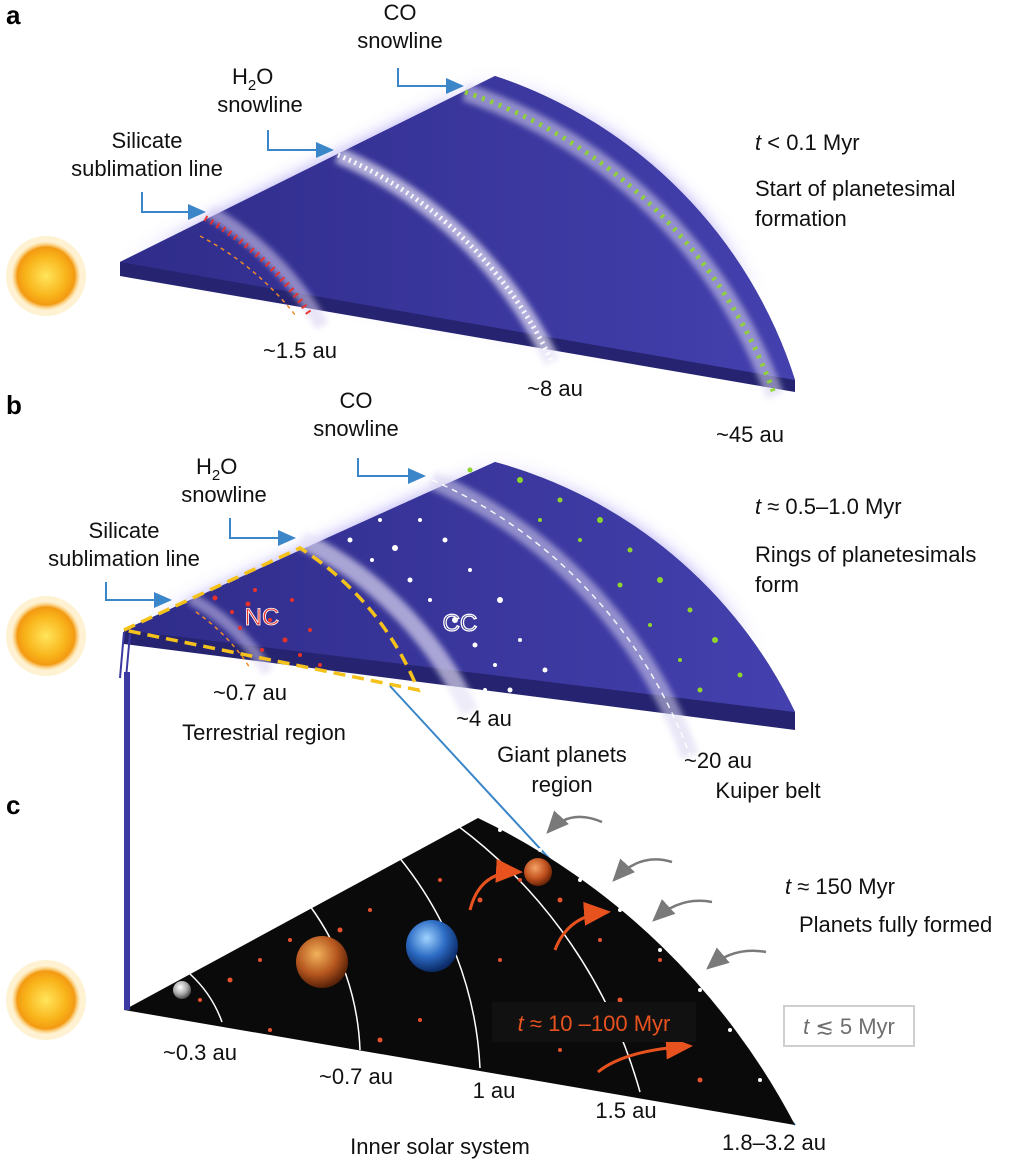 The image size is (1036, 1164). What do you see at coordinates (767, 790) in the screenshot?
I see `kuiper-belt-label: Kuiper belt` at bounding box center [767, 790].